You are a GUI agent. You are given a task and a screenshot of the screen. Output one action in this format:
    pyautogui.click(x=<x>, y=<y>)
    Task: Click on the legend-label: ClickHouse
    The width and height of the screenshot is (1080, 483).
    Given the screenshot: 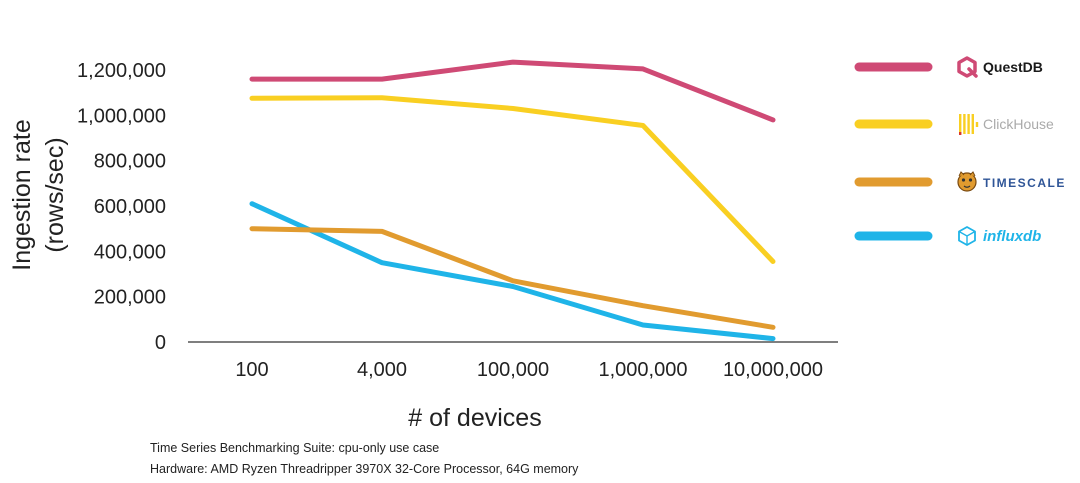 What is the action you would take?
    pyautogui.click(x=1018, y=124)
    